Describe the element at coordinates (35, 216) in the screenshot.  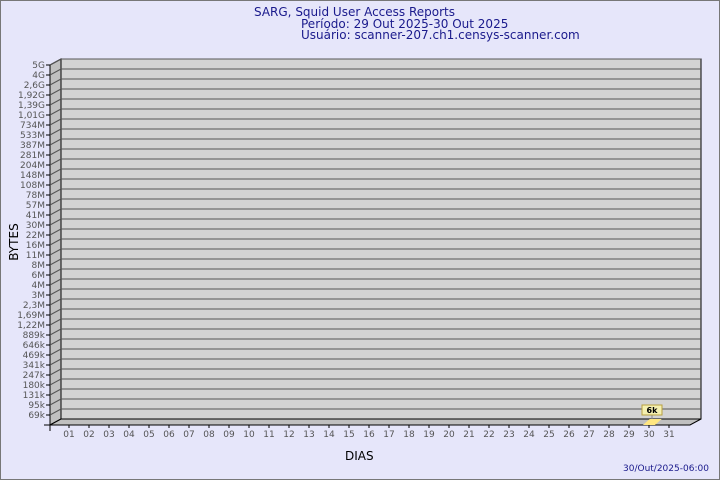
I see `y-tick-label: 41M` at that location.